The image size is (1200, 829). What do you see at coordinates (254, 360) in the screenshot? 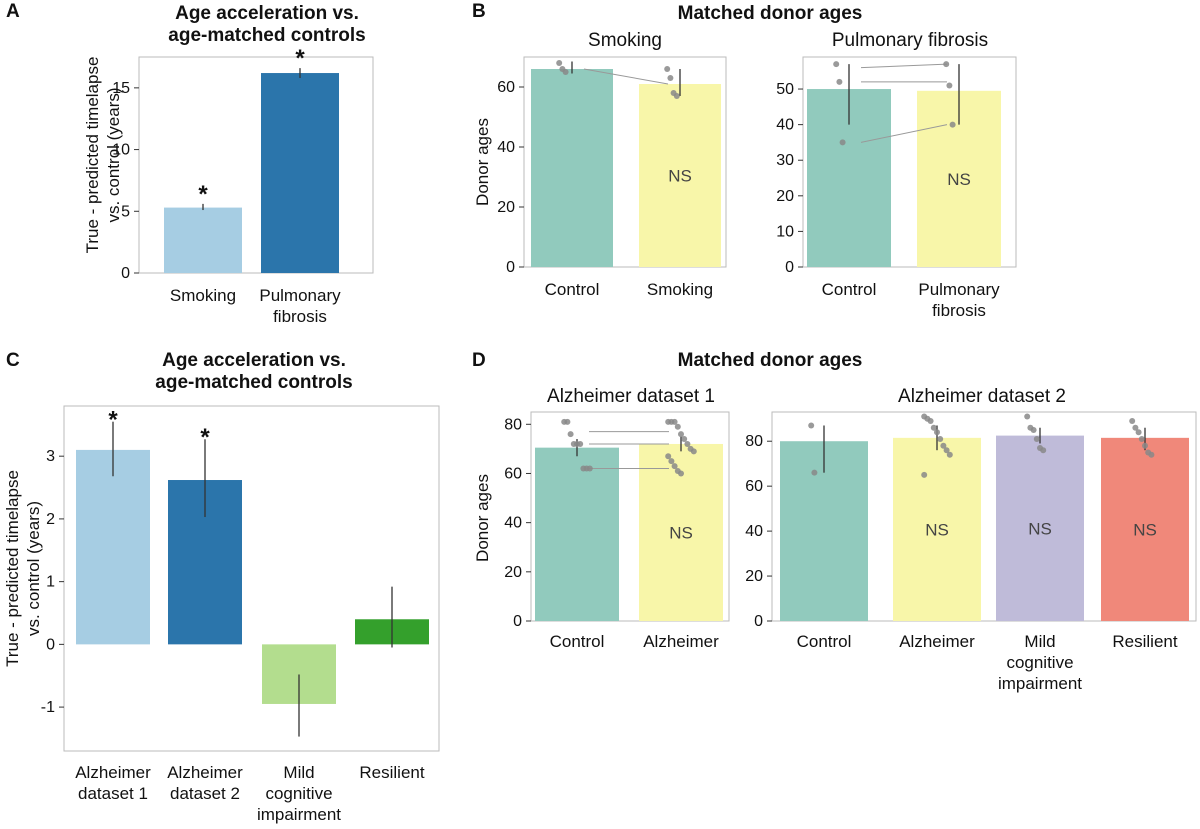
I see `panel-c-title-line-0: Age acceleration vs.` at bounding box center [254, 360].